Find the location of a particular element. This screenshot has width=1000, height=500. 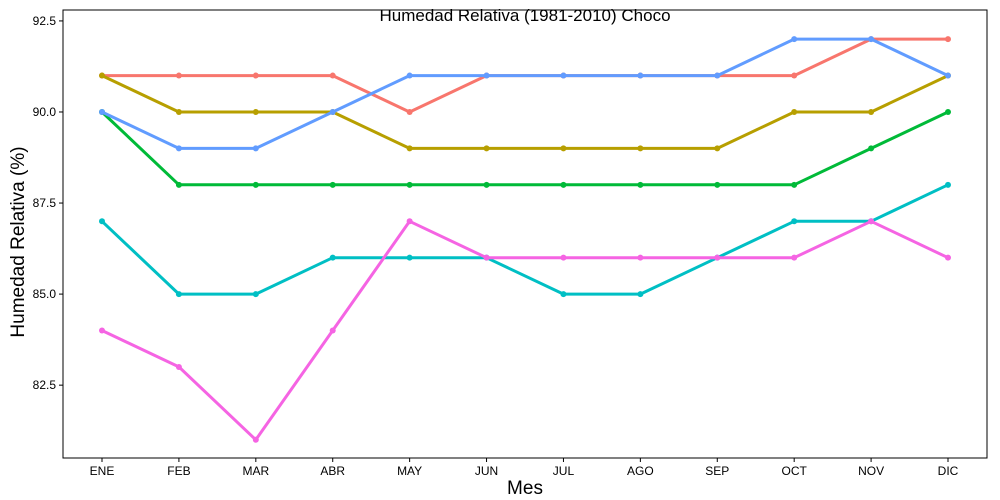

x-tick-label: OCT is located at coordinates (795, 471).